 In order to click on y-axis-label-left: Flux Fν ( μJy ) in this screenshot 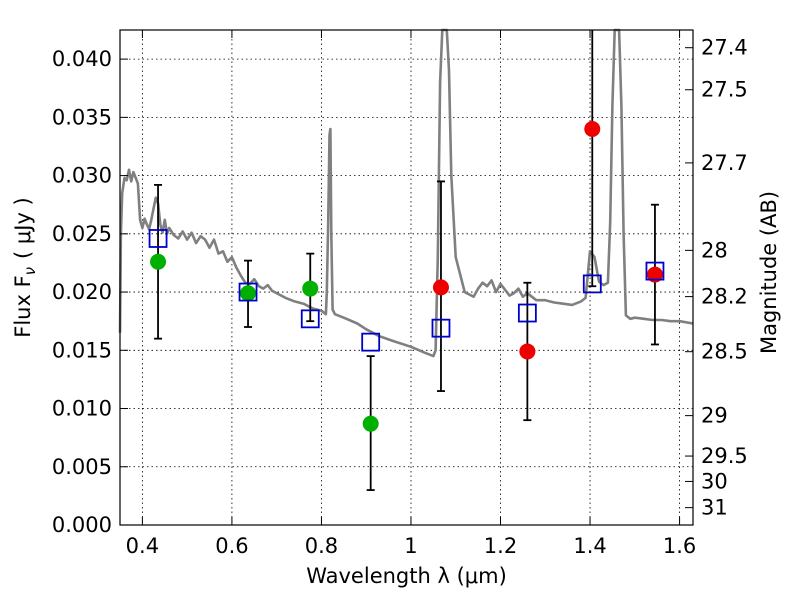, I will do `click(25, 267)`.